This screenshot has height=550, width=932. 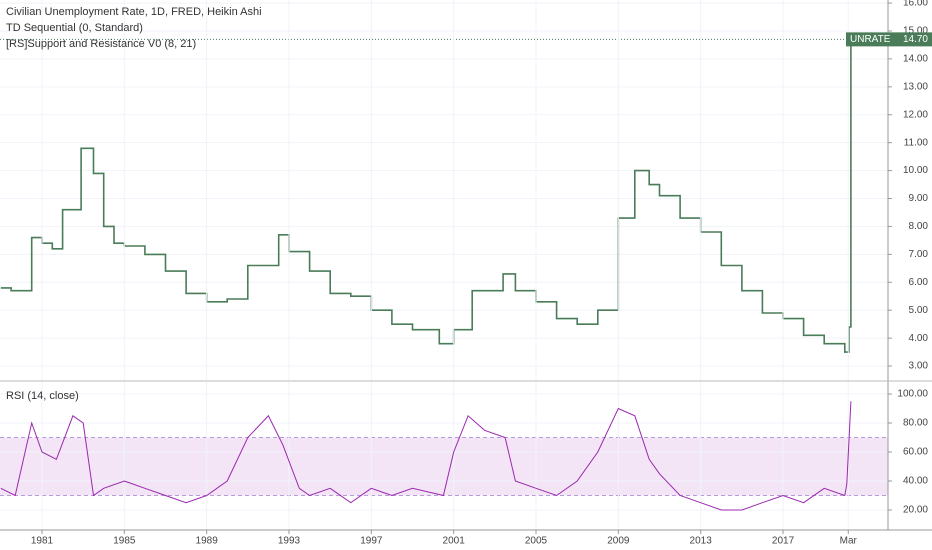 I want to click on y-tick-label: 100.00, so click(x=912, y=394).